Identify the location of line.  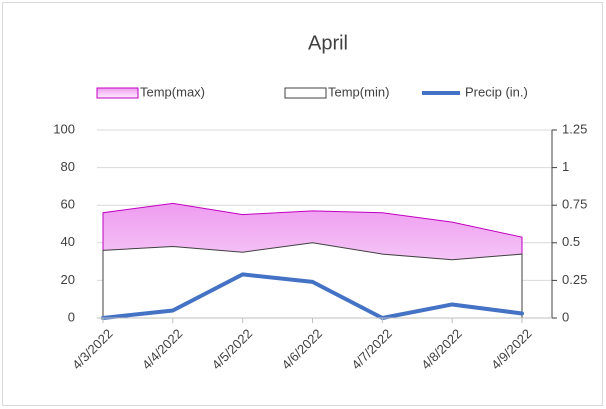
(312, 296).